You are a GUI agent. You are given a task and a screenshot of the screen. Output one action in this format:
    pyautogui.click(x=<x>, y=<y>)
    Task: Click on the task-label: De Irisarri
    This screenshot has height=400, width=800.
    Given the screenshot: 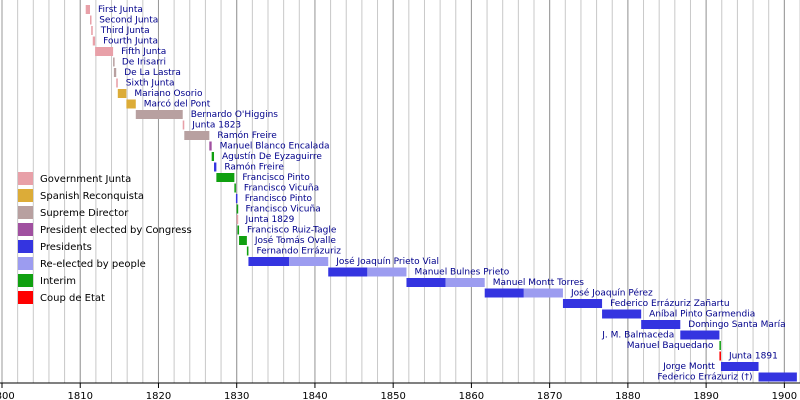 What is the action you would take?
    pyautogui.click(x=144, y=63)
    